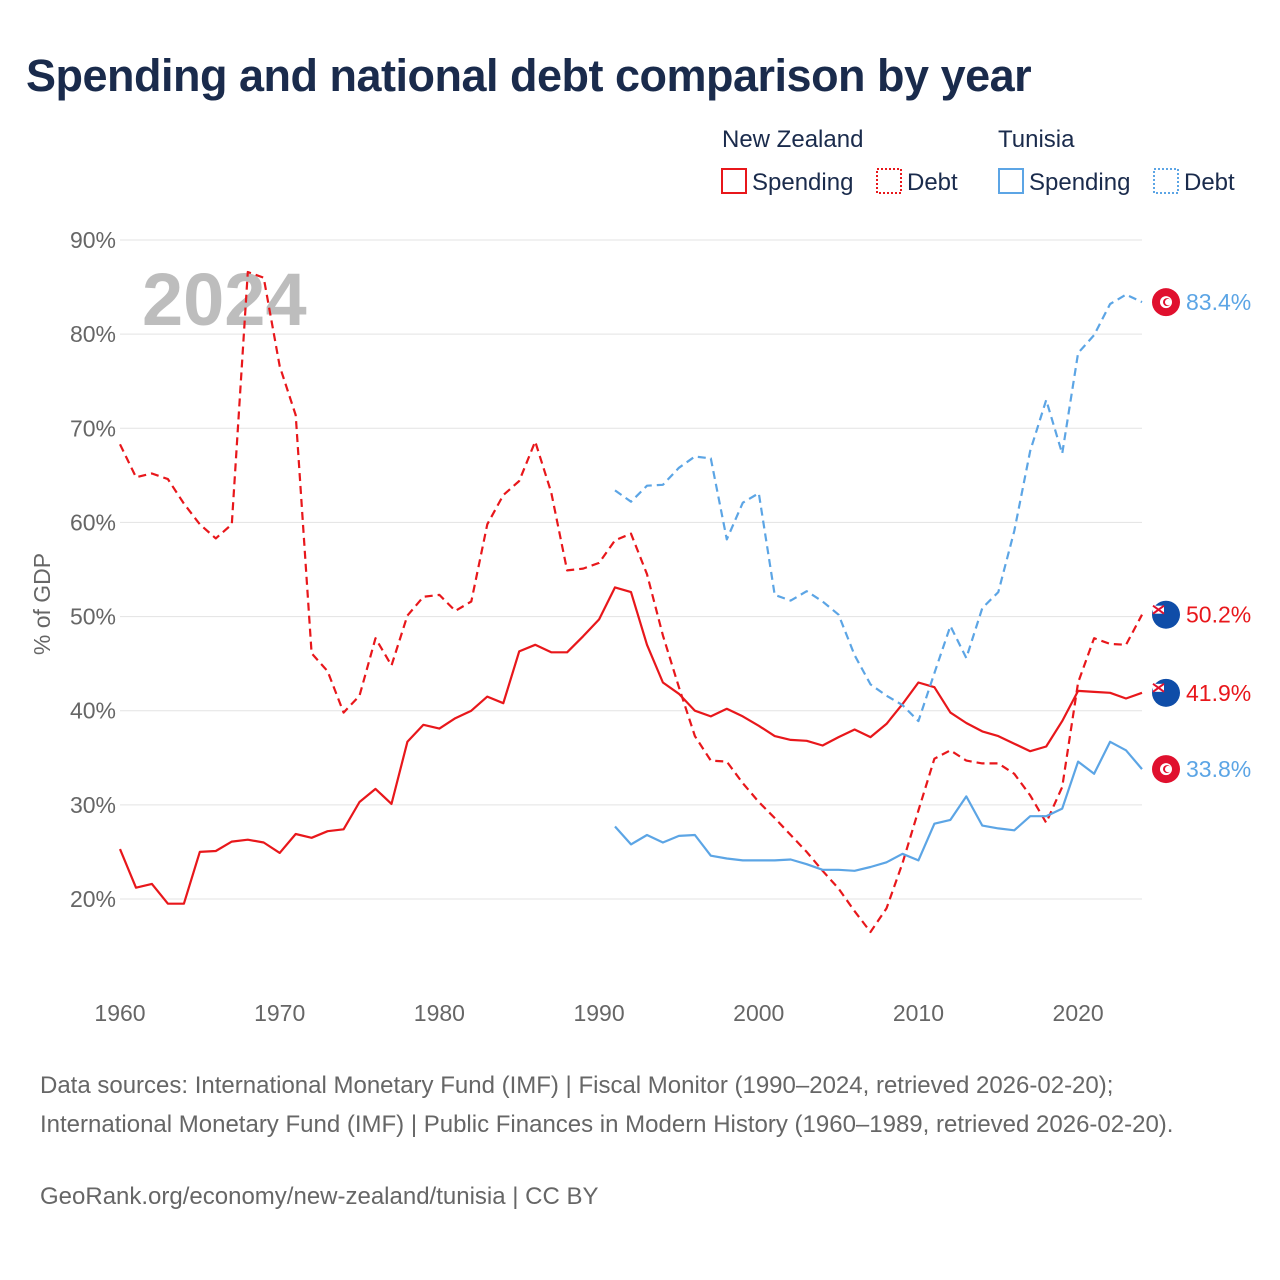  What do you see at coordinates (918, 1013) in the screenshot?
I see `x-tick-label: 2010` at bounding box center [918, 1013].